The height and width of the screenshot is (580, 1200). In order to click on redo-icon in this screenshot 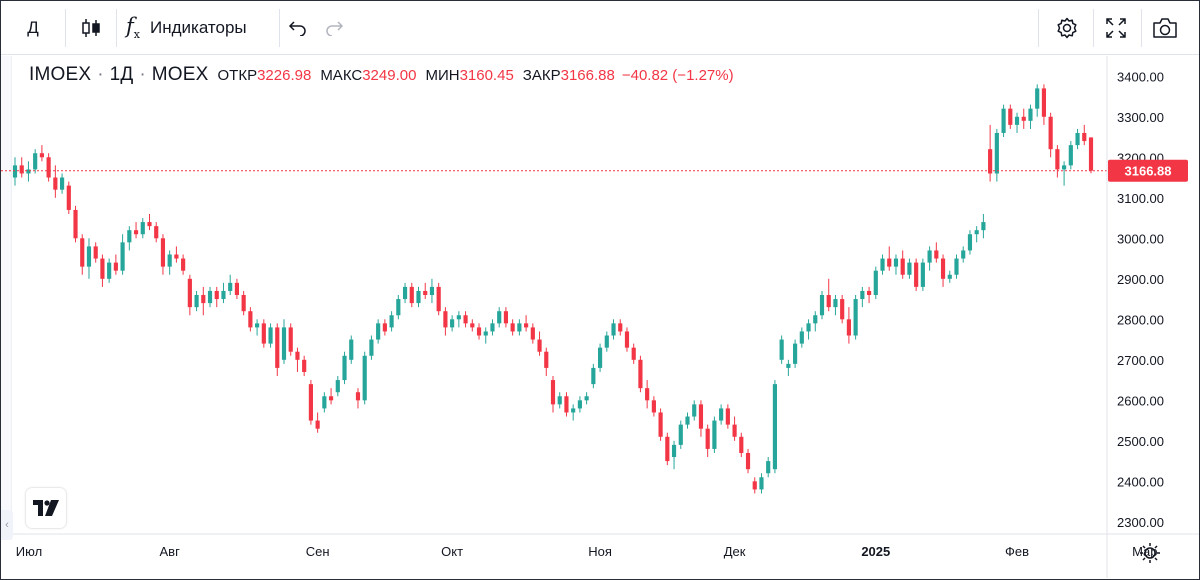, I will do `click(334, 28)`.